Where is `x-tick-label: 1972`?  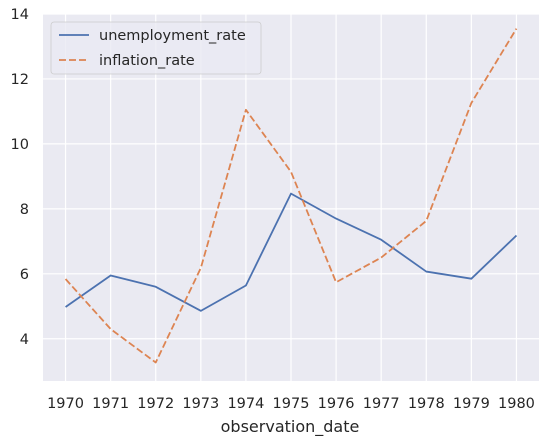 x-tick-label: 1972 is located at coordinates (155, 404).